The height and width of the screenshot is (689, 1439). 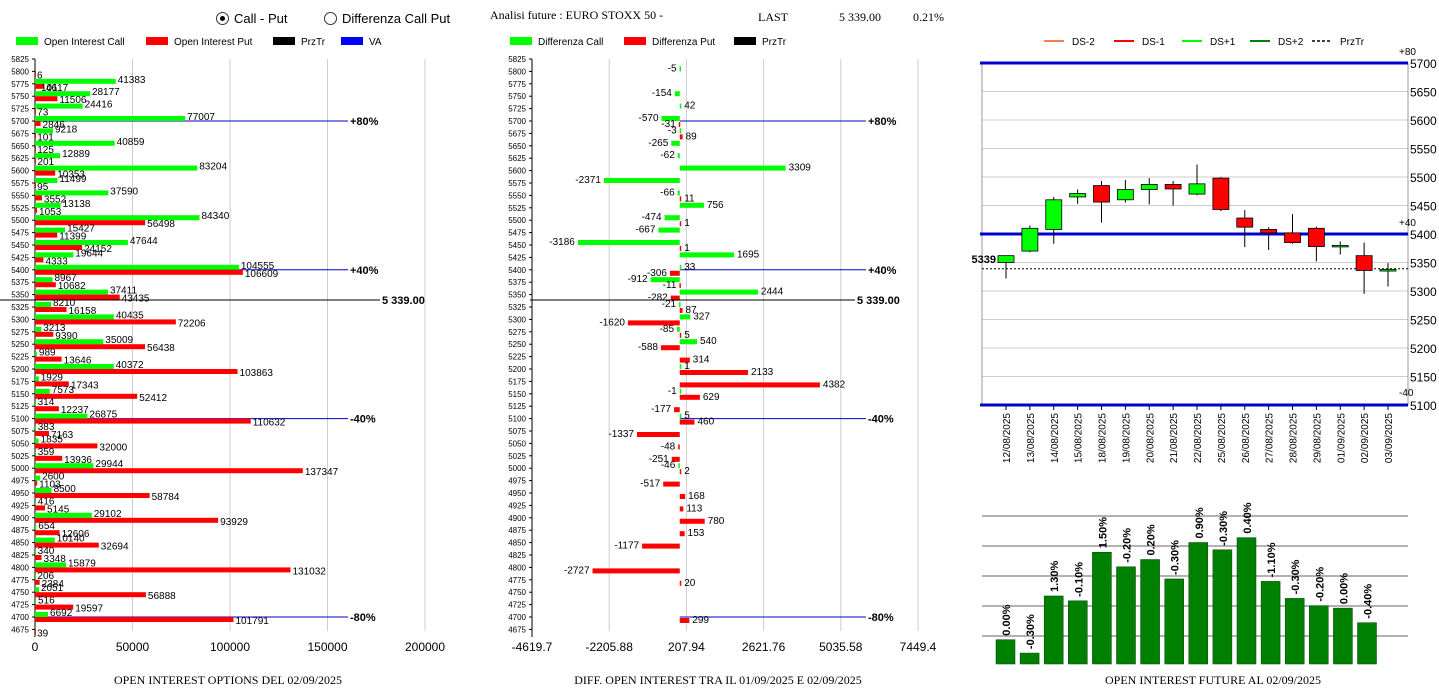 I want to click on price-line-label: 5 339.00, so click(x=403, y=301).